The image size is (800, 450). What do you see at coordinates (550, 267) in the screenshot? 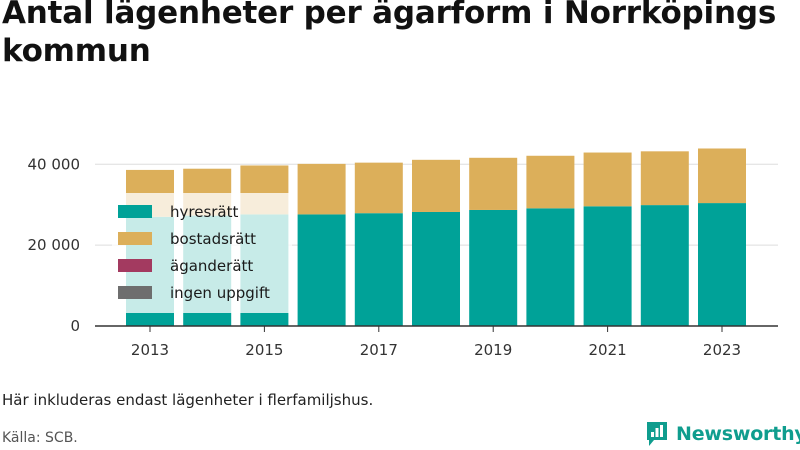
I see `bar-hyresratt-2020` at bounding box center [550, 267].